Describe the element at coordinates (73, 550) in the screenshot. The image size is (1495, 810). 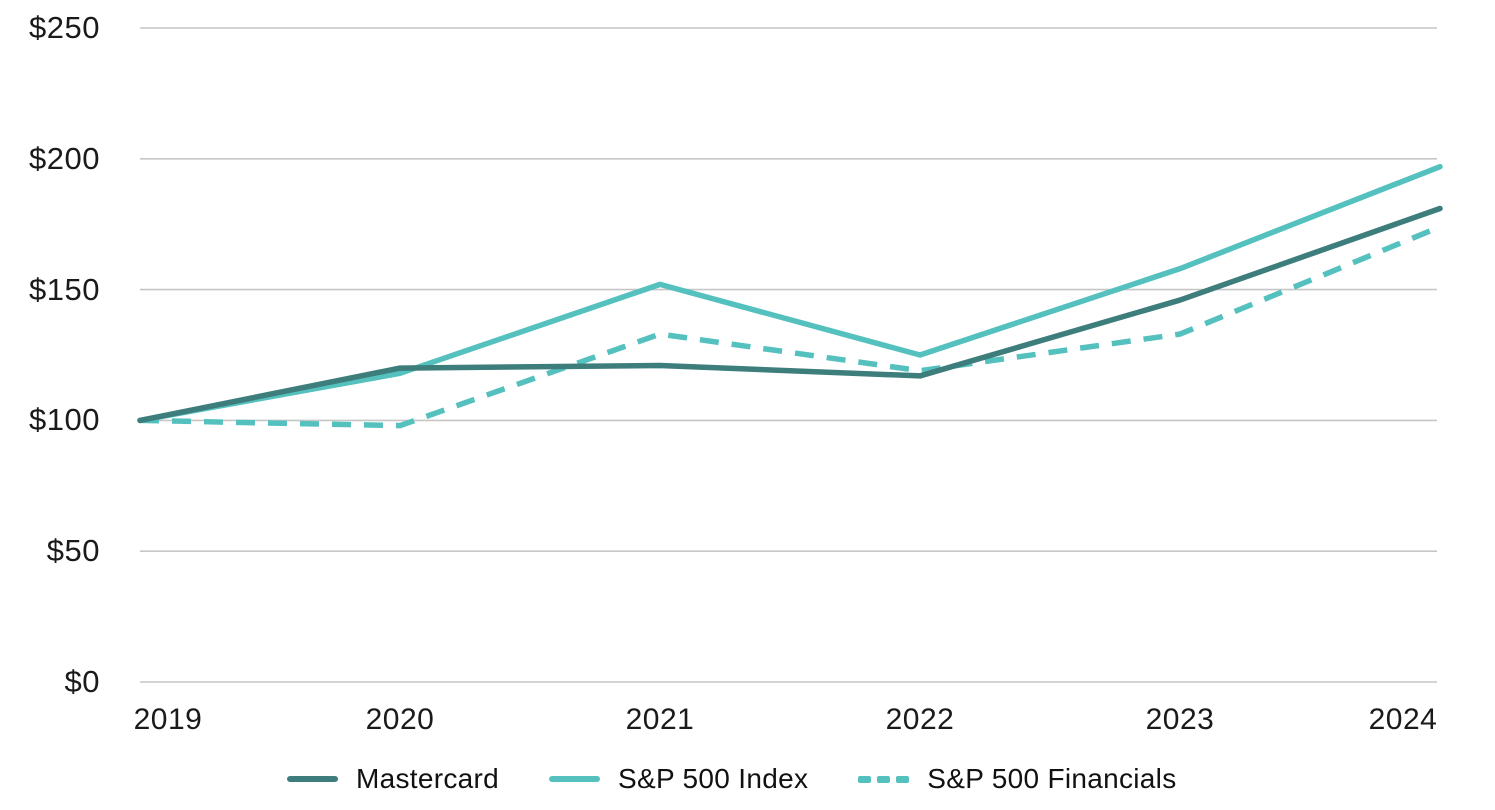
I see `y-tick-label: $50` at that location.